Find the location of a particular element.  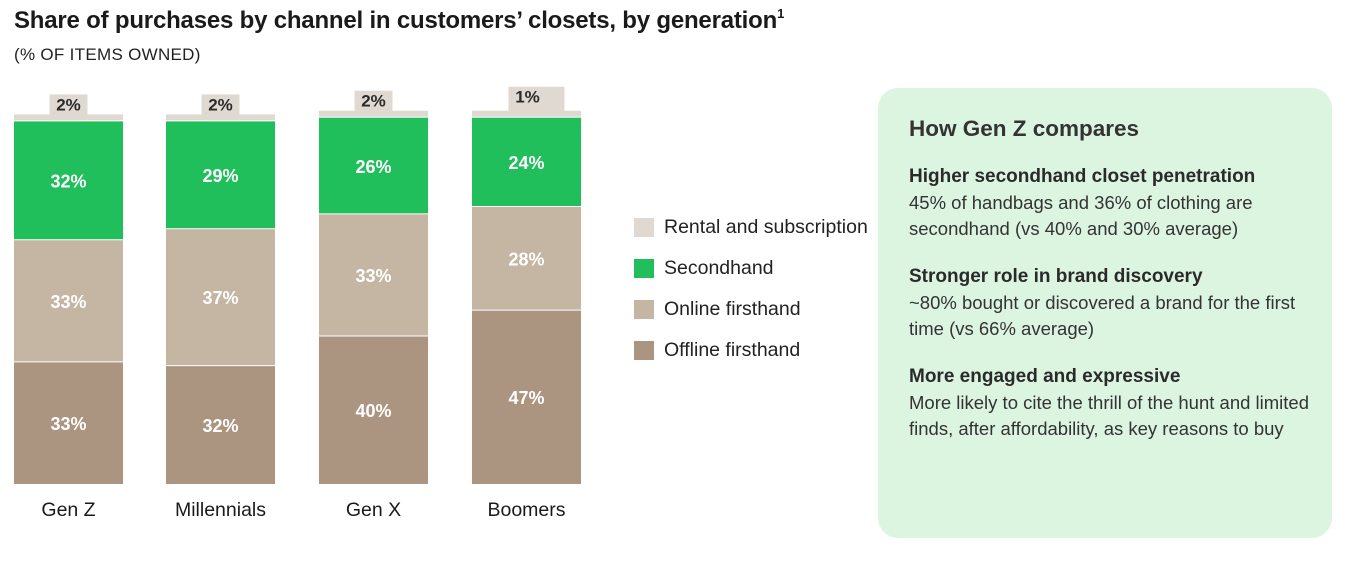

data-label-box-gen-x-rental-and-subscription is located at coordinates (373, 101).